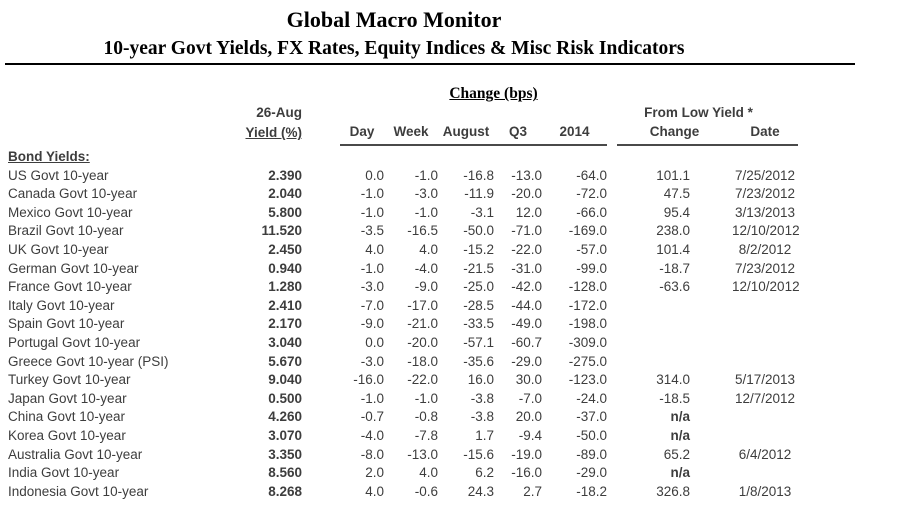 This screenshot has height=514, width=899. I want to click on cell-q3: 2.7, so click(532, 491).